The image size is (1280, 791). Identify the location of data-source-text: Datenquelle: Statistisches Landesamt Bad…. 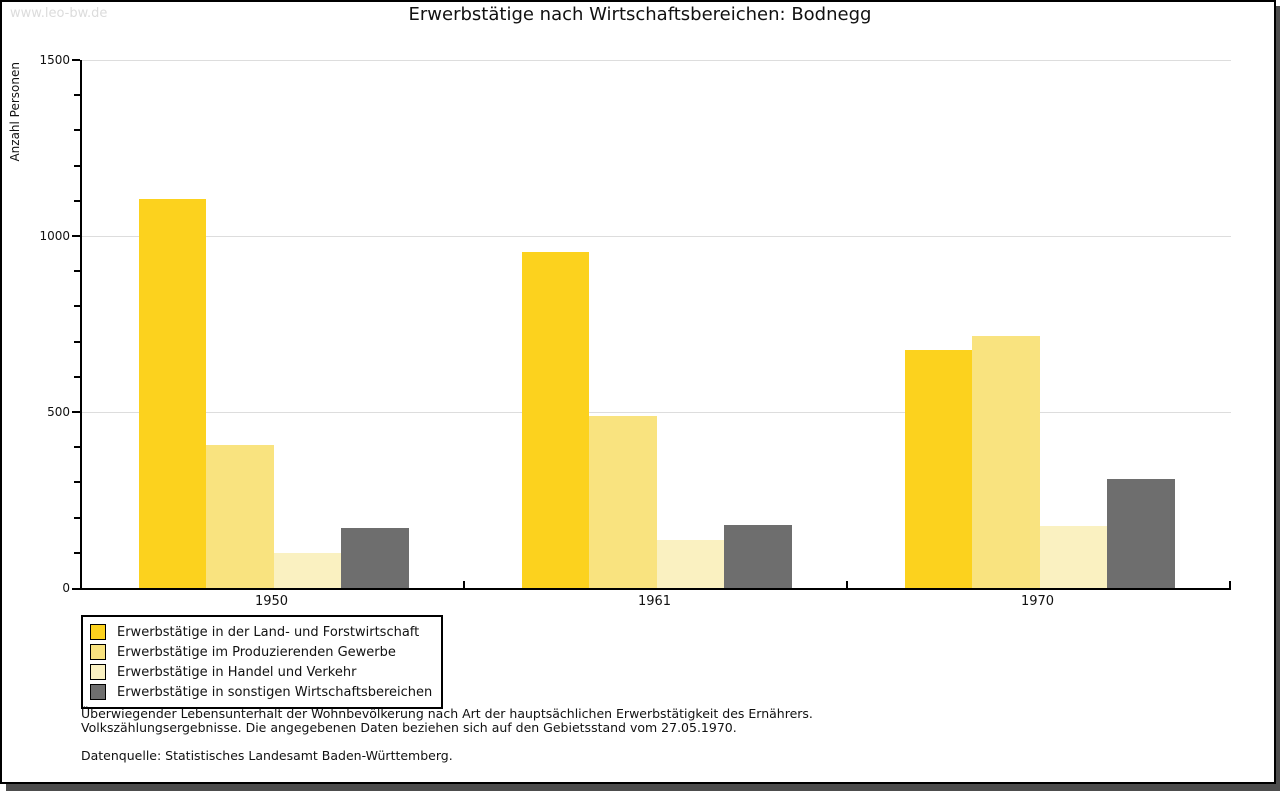
(267, 755).